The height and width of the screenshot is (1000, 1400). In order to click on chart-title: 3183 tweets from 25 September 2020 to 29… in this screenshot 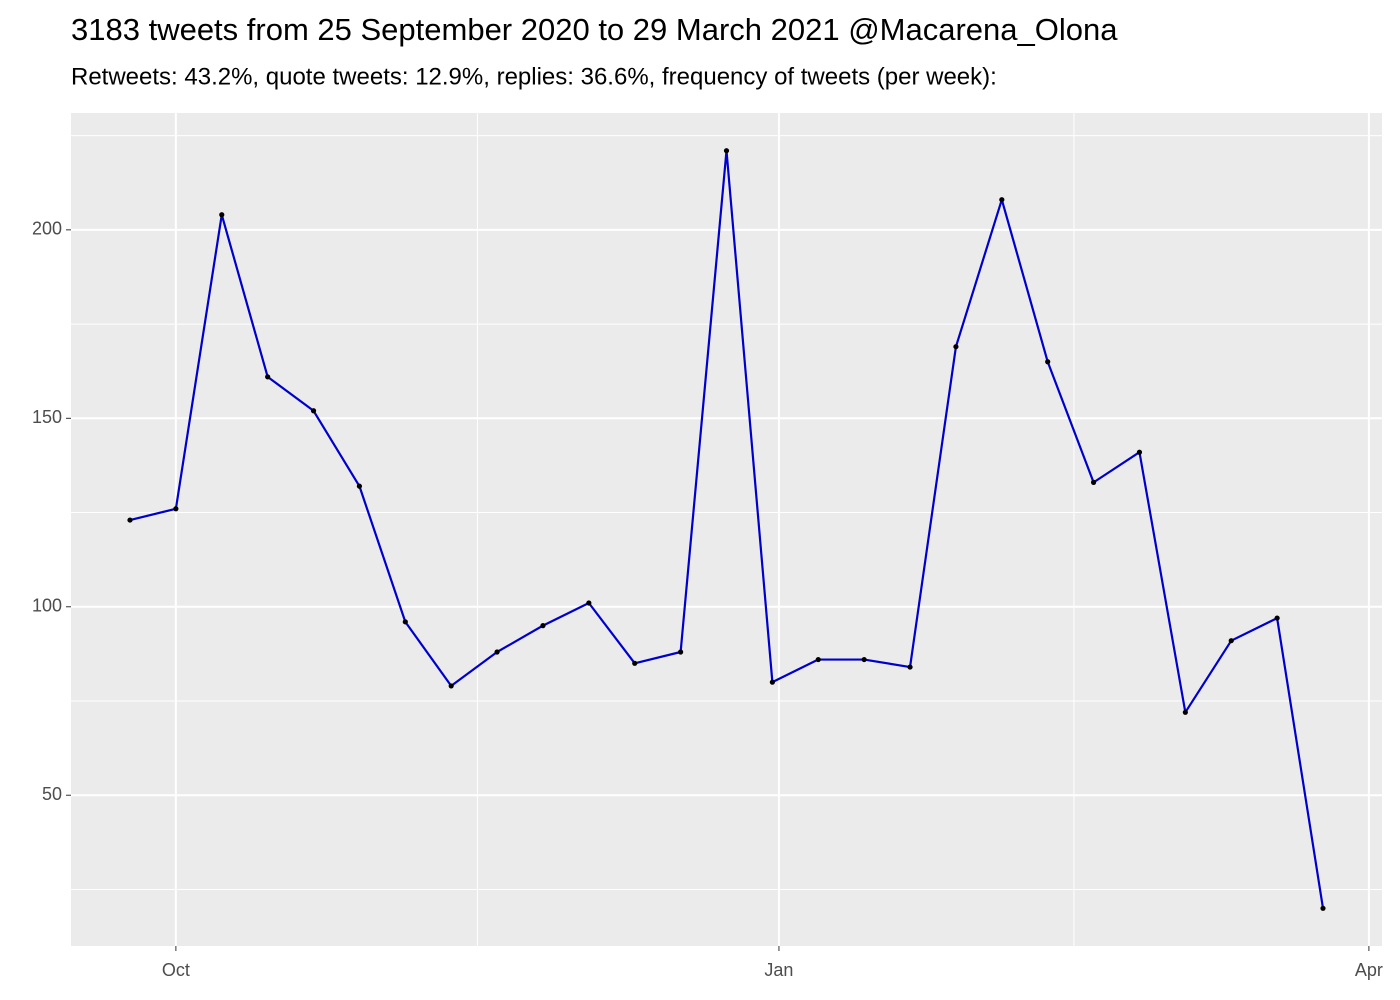, I will do `click(594, 29)`.